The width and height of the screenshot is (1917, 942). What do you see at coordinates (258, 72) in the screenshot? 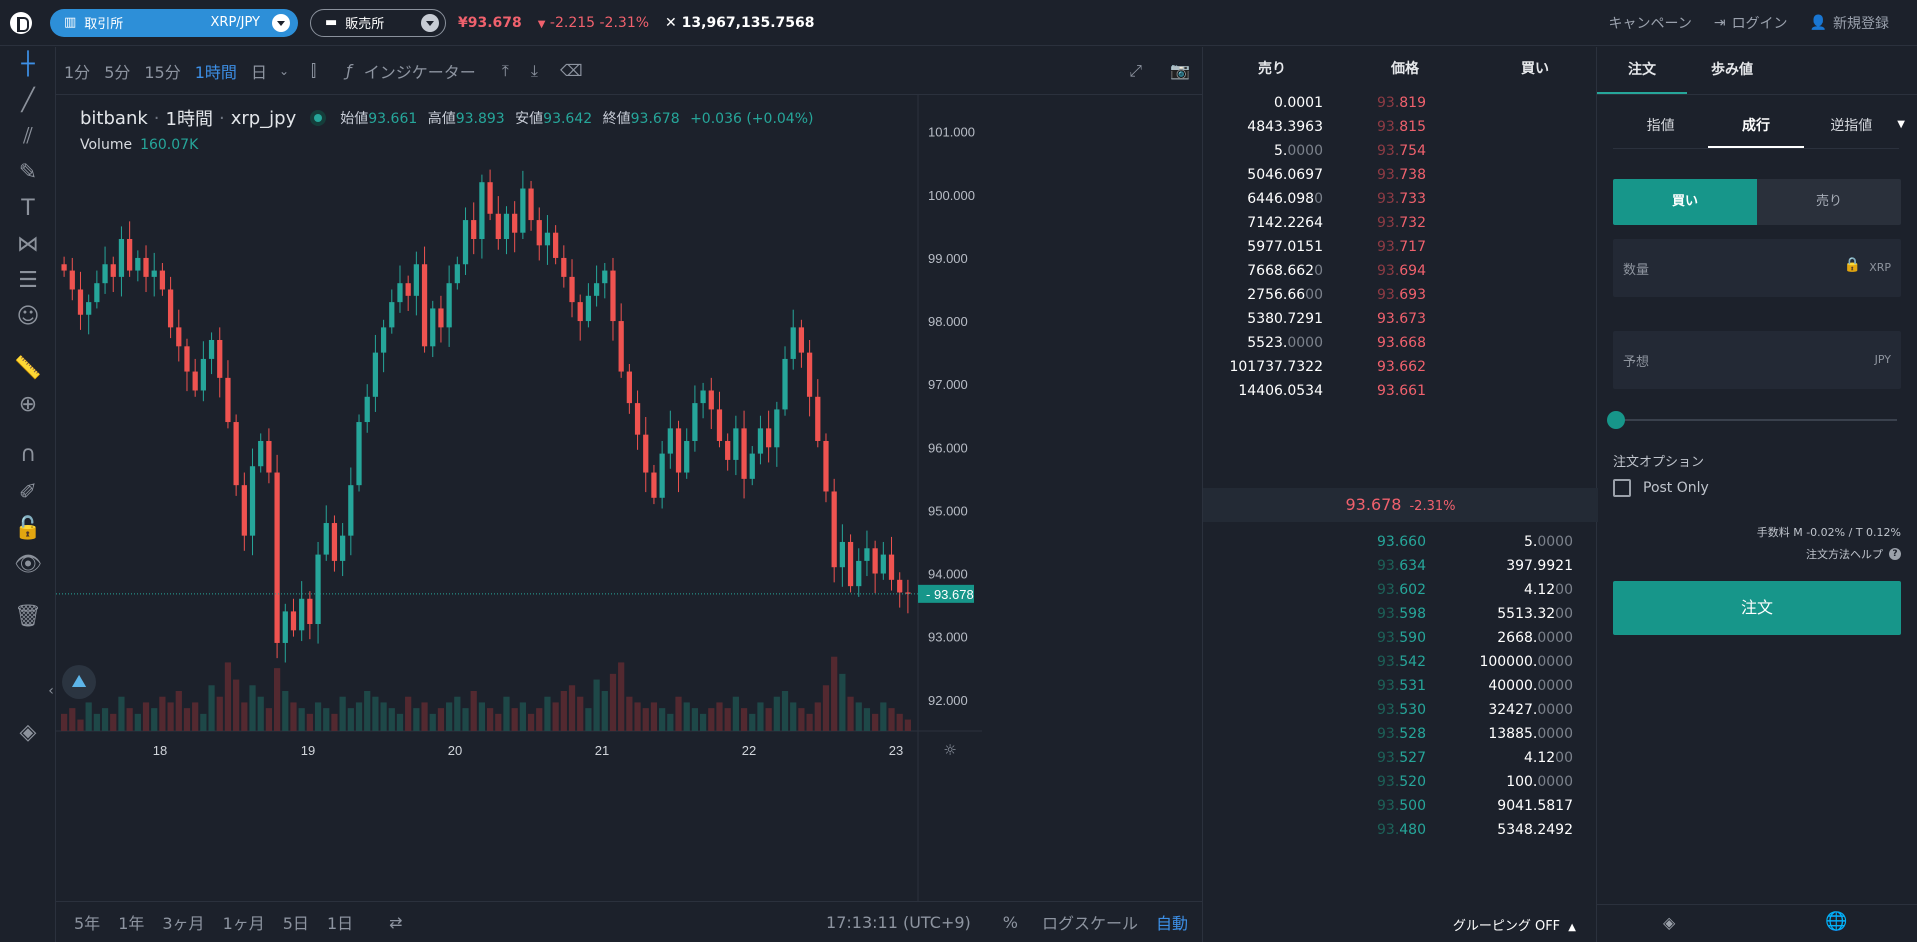
I see `timeframe-day: 日` at bounding box center [258, 72].